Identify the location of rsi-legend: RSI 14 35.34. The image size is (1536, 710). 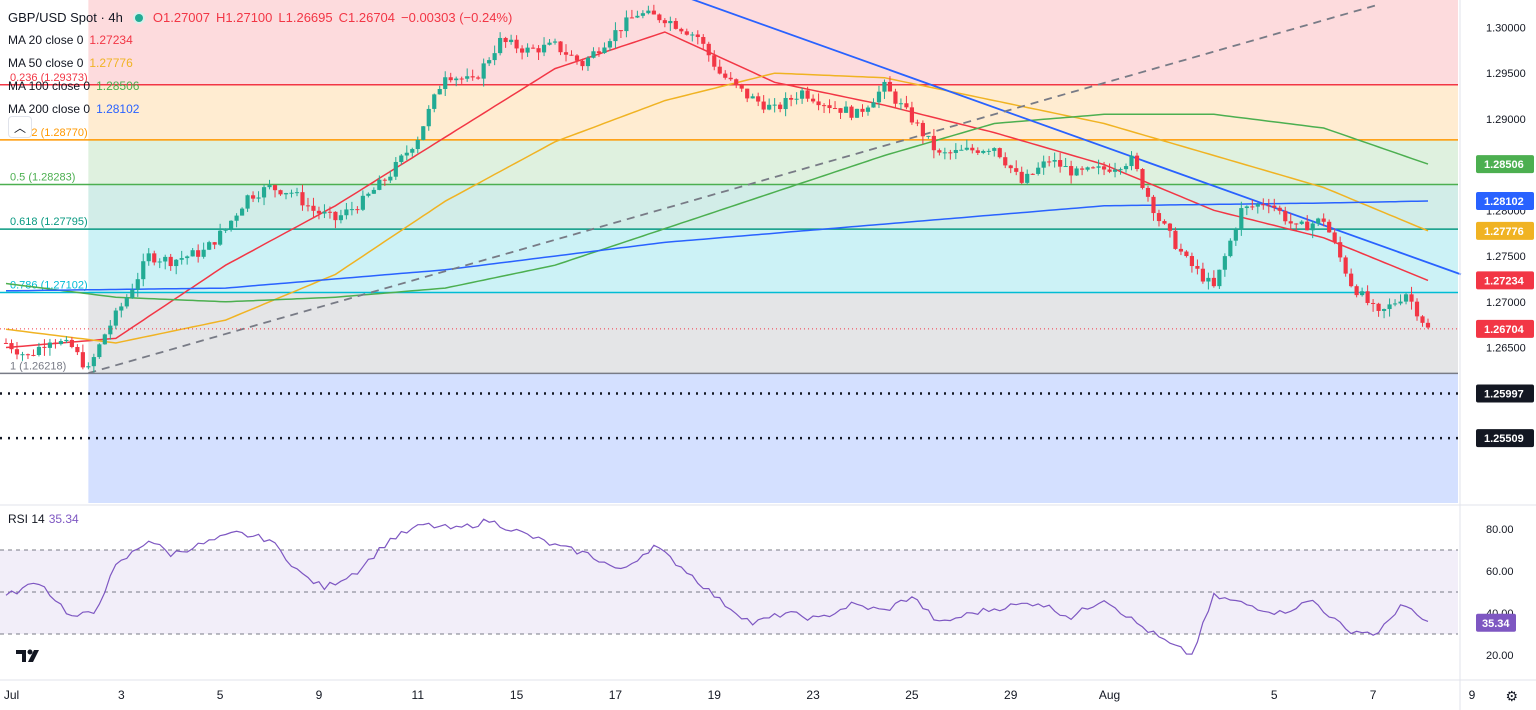
(43, 519).